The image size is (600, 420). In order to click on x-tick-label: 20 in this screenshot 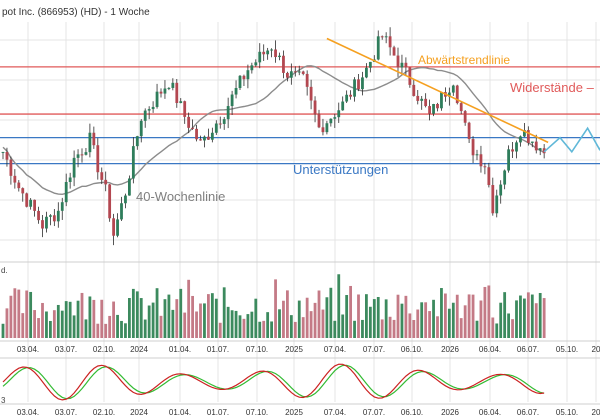, I will do `click(596, 412)`.